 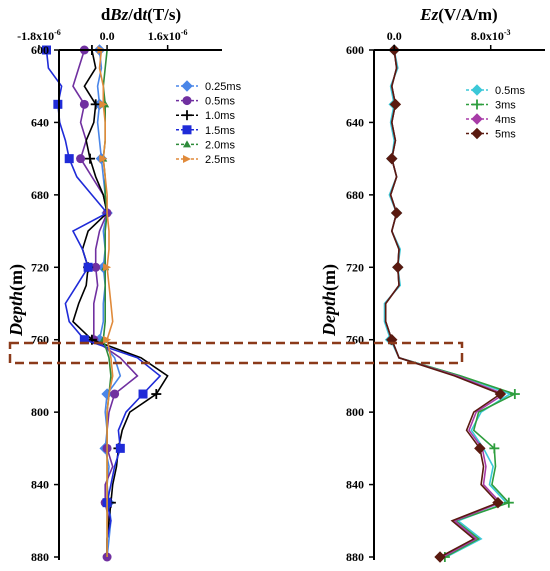 I want to click on right-chart-title: Ez(V/A/m), so click(x=458, y=14).